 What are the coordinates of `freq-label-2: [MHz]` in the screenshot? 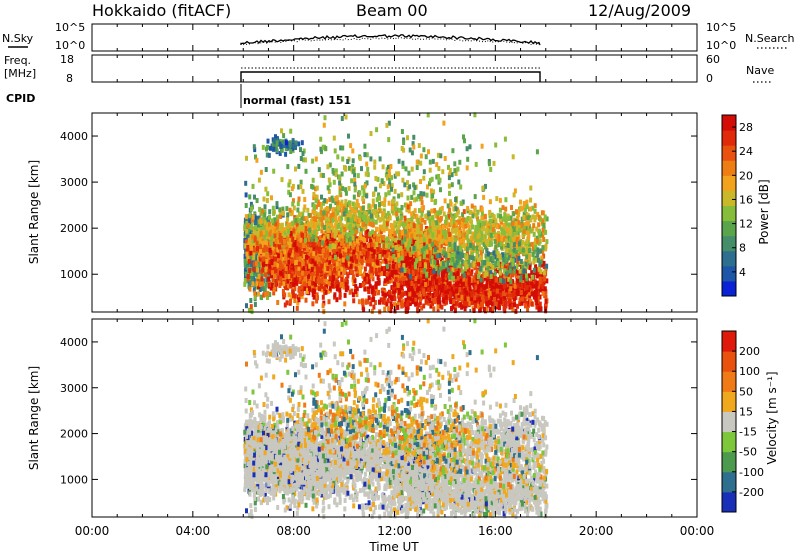 It's located at (20, 73).